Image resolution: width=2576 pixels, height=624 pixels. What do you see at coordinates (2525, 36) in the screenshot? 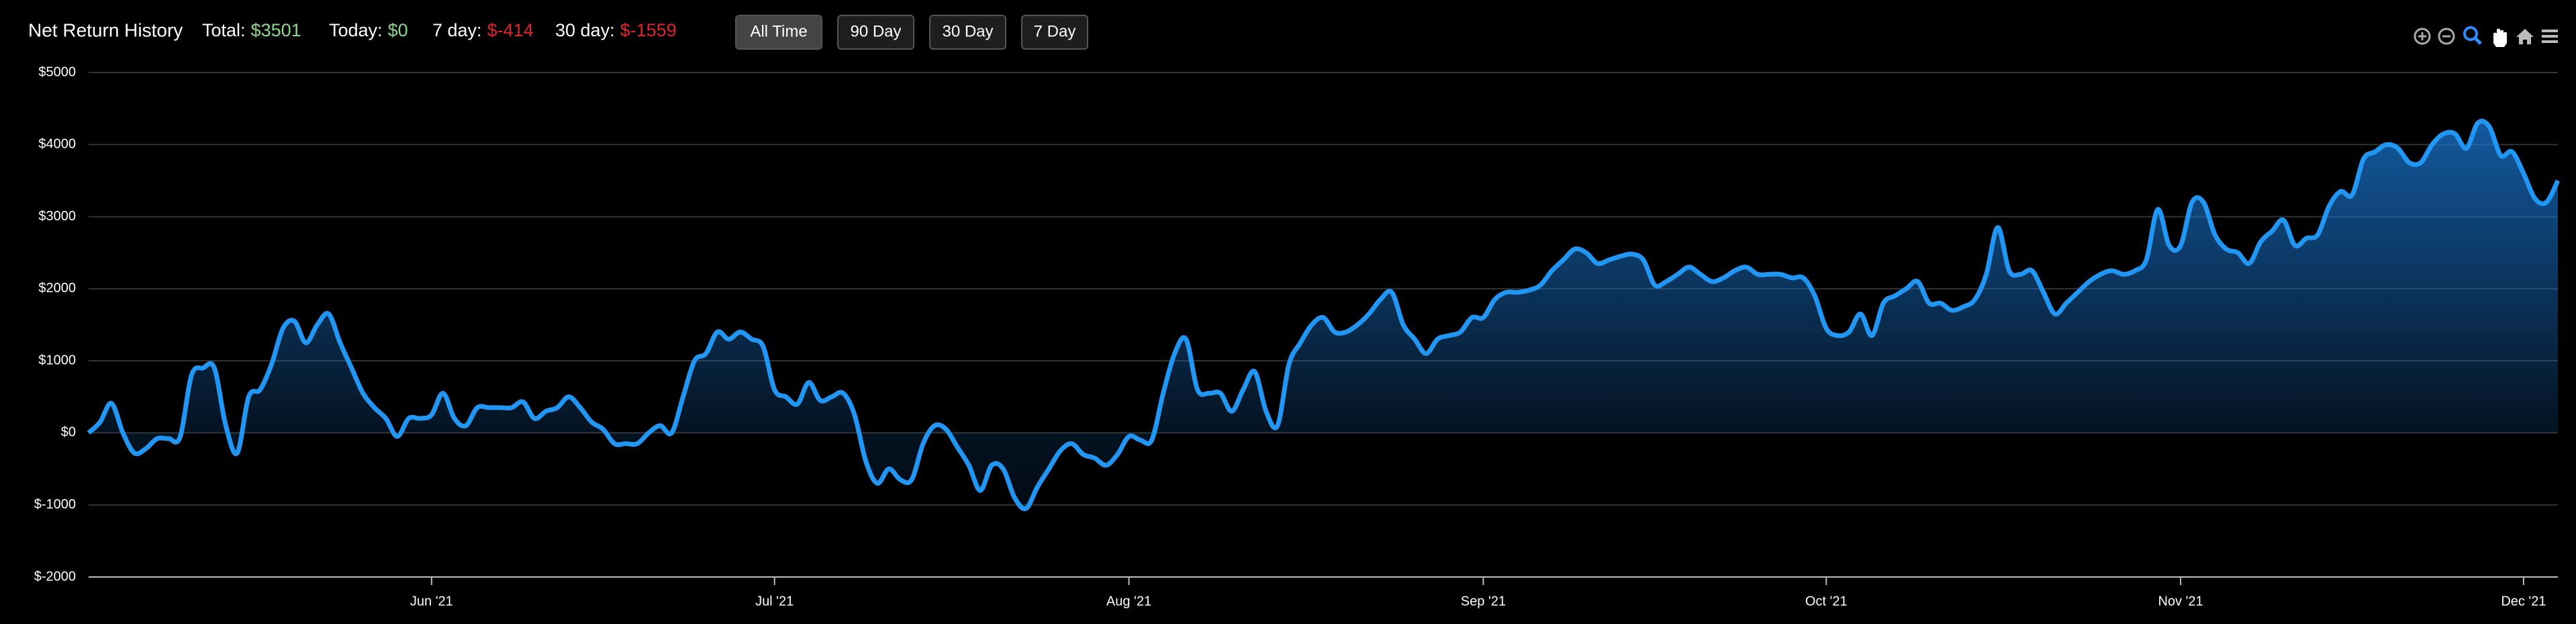
I see `reset-button` at bounding box center [2525, 36].